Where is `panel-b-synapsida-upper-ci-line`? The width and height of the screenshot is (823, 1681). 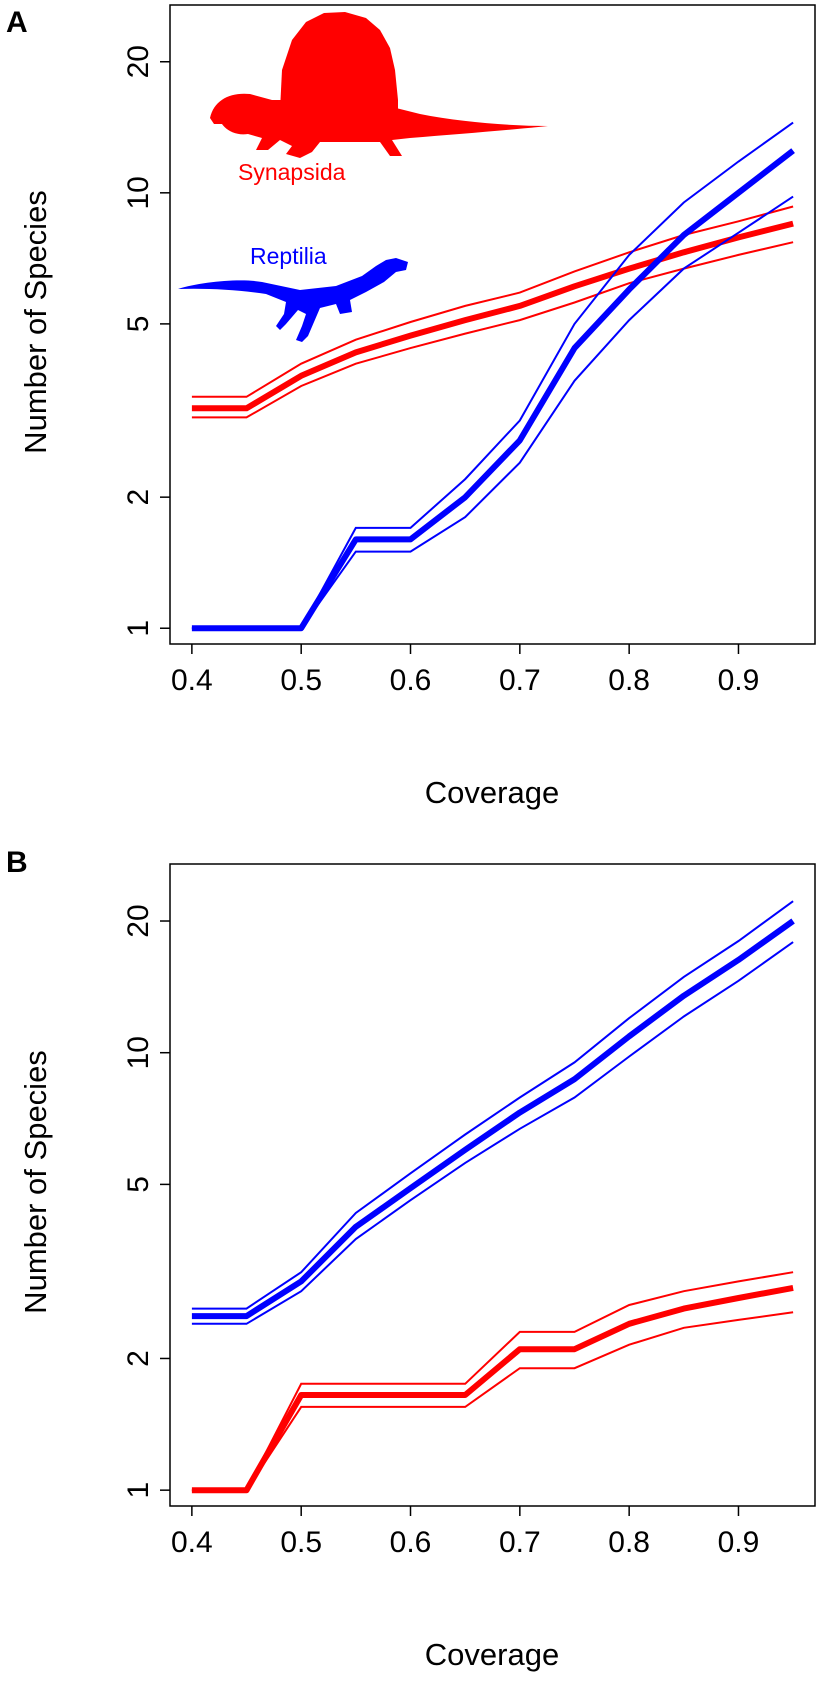
panel-b-synapsida-upper-ci-line is located at coordinates (492, 1381).